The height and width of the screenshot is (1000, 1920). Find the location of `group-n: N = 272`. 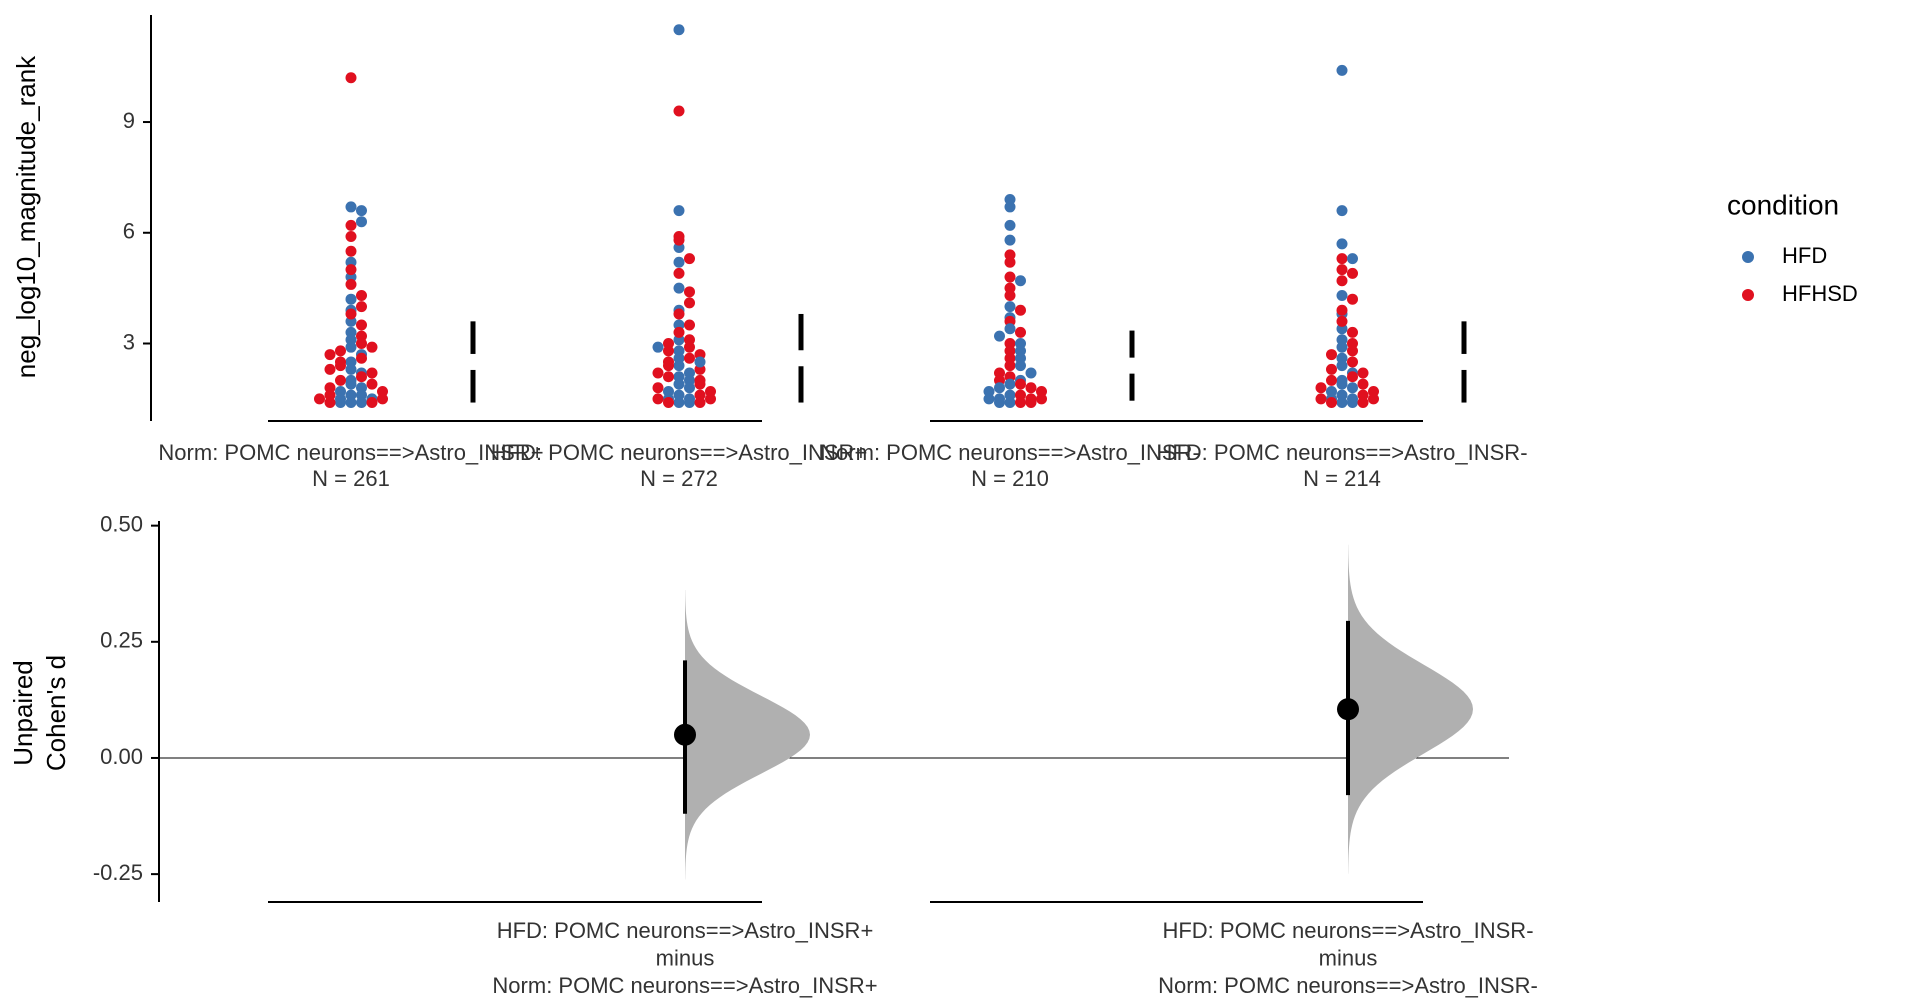

group-n: N = 272 is located at coordinates (679, 478).